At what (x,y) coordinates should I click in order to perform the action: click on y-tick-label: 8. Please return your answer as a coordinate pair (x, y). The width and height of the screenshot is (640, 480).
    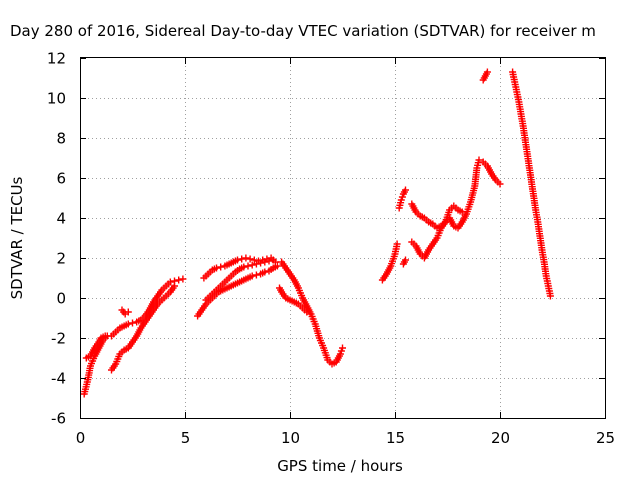
    Looking at the image, I should click on (61, 139).